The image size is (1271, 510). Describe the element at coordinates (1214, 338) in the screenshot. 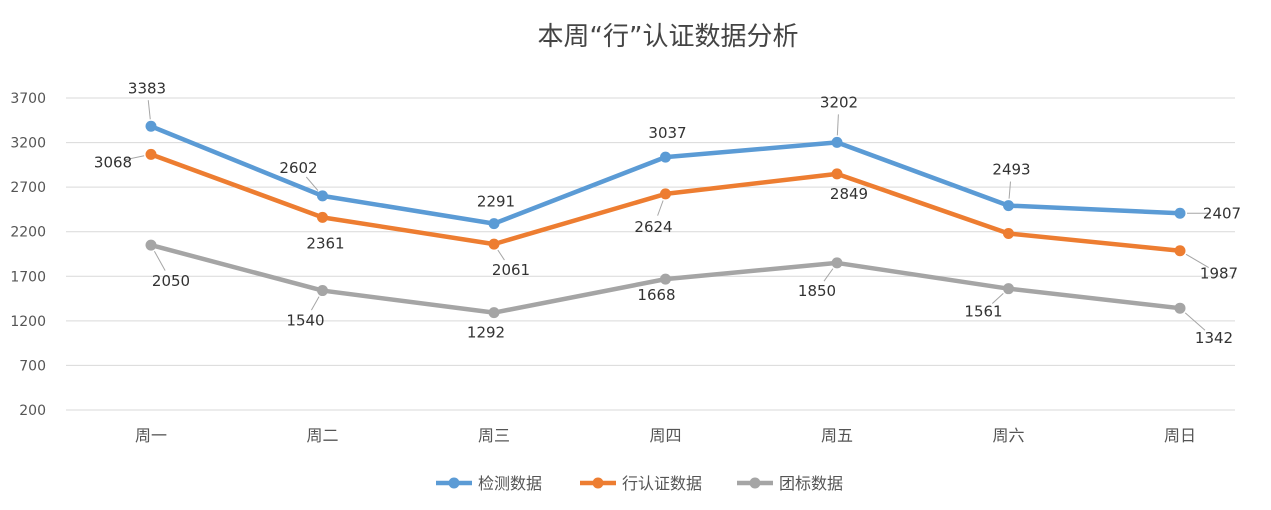

I see `data-label: 1342` at that location.